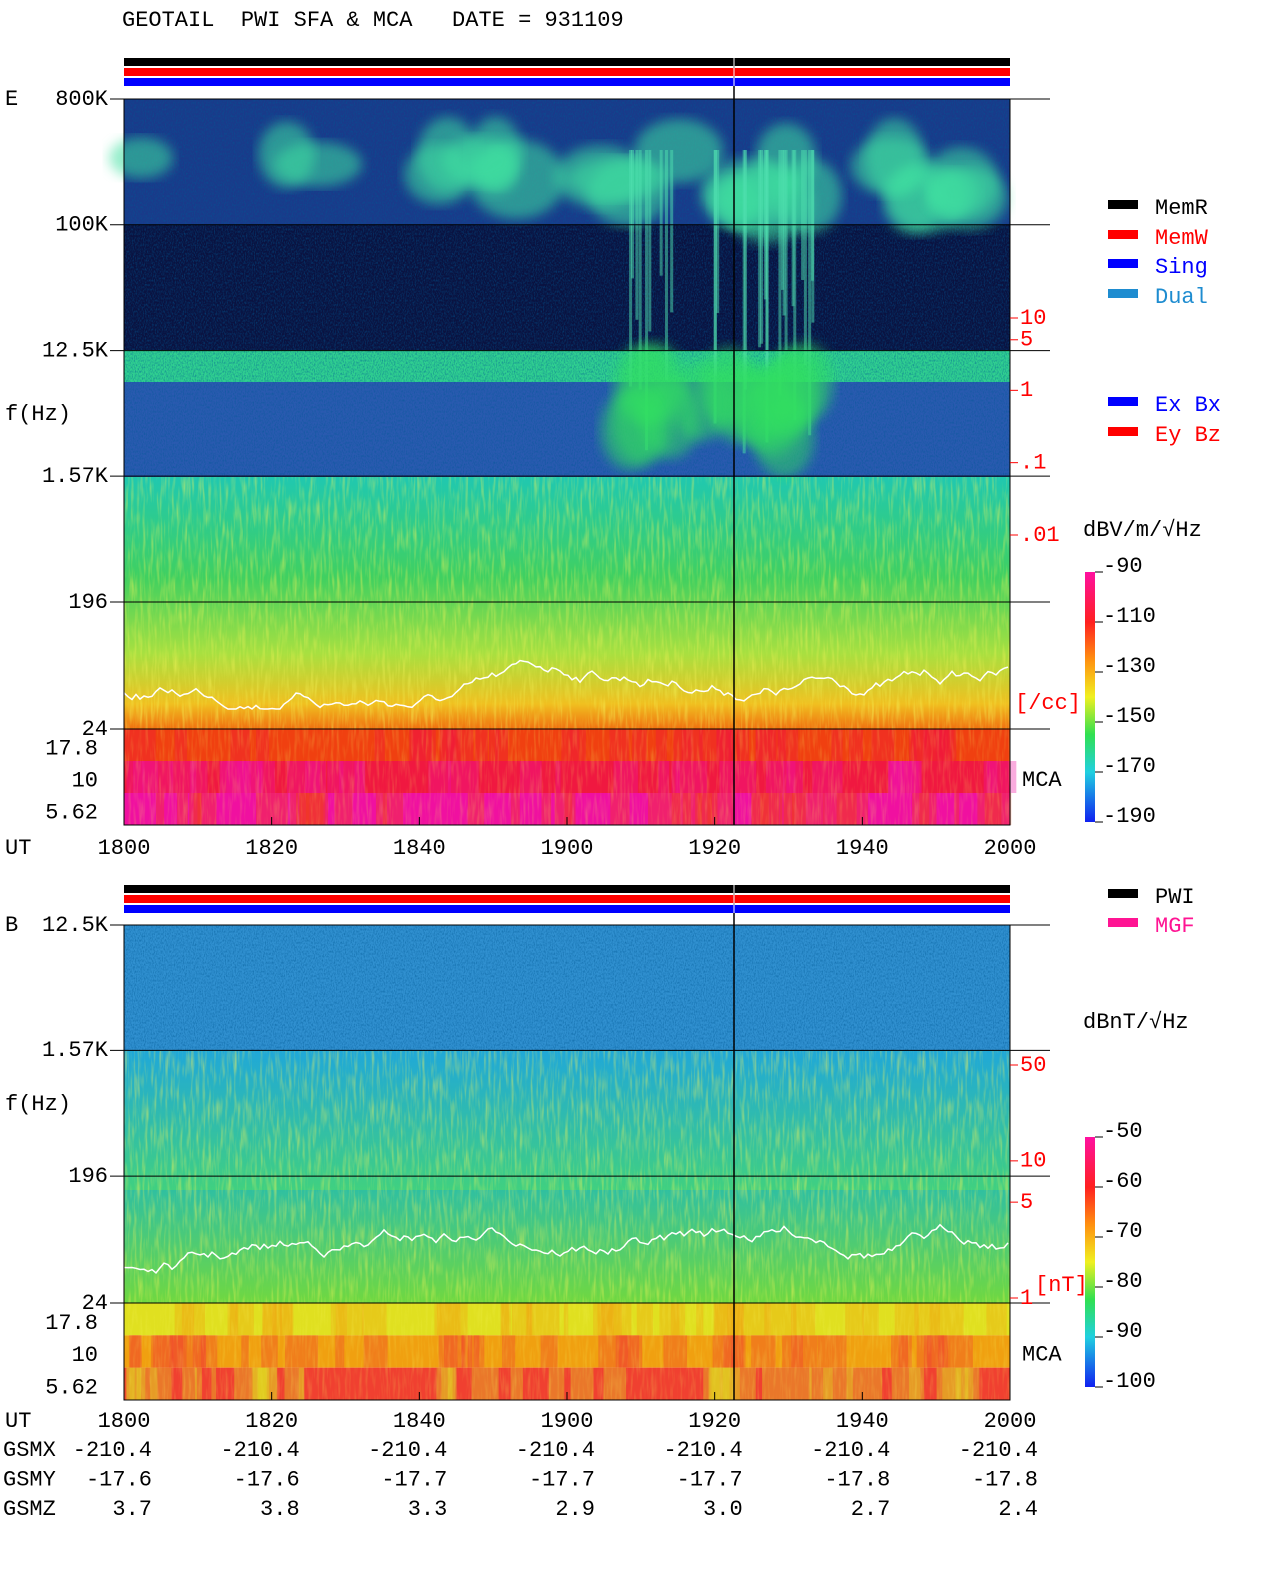  Describe the element at coordinates (419, 848) in the screenshot. I see `x-tick-label: 1840` at that location.